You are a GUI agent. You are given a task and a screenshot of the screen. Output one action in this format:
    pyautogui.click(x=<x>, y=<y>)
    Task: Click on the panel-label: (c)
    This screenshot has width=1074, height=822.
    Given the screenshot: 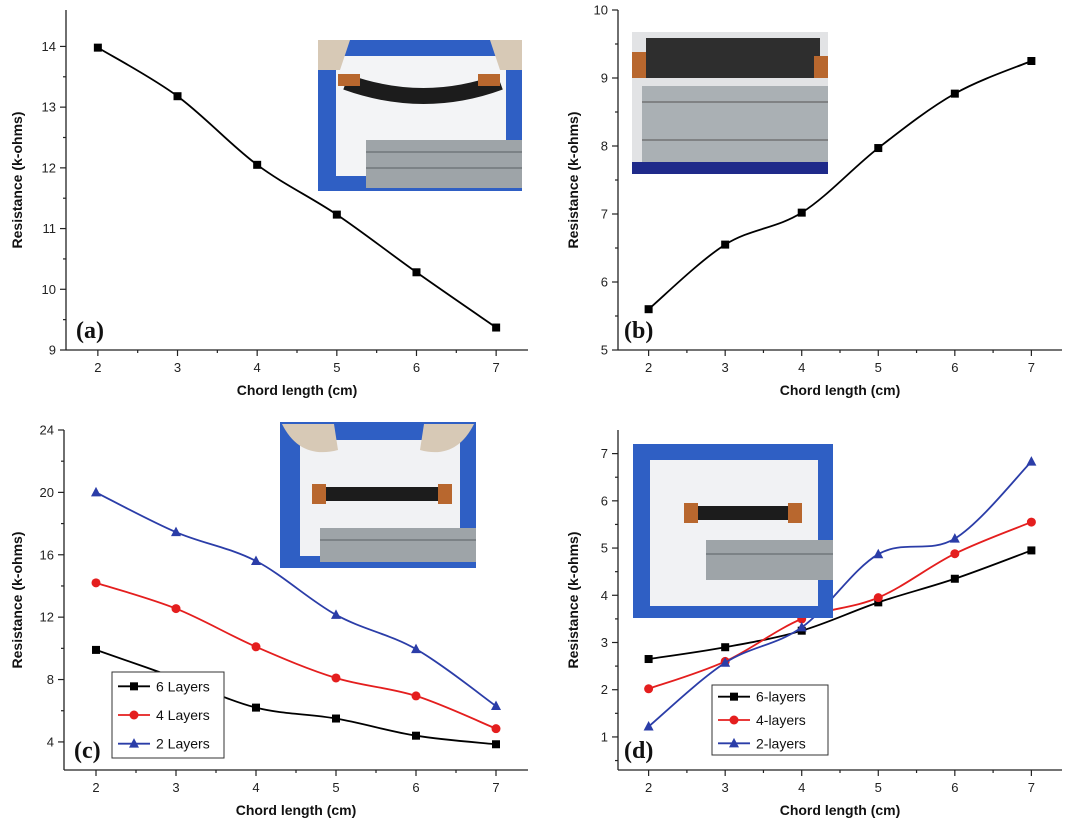 What is the action you would take?
    pyautogui.click(x=87, y=751)
    